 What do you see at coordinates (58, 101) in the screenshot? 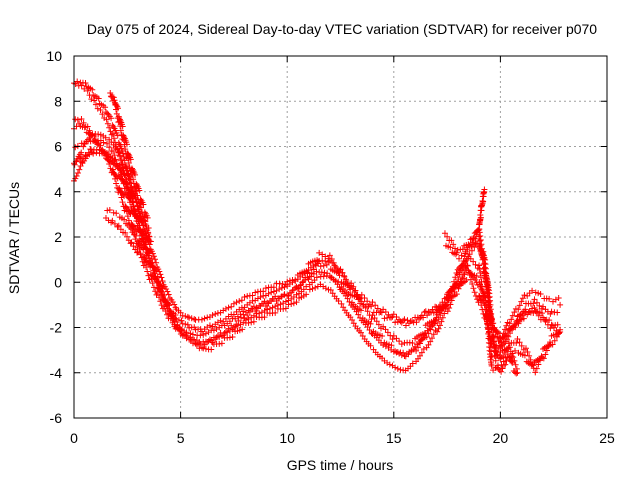
I see `y-tick-label: 8` at bounding box center [58, 101].